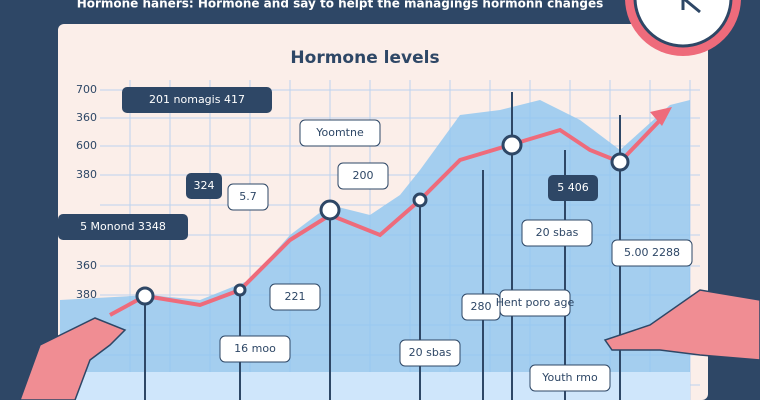  What do you see at coordinates (86, 89) in the screenshot?
I see `y-label: 700` at bounding box center [86, 89].